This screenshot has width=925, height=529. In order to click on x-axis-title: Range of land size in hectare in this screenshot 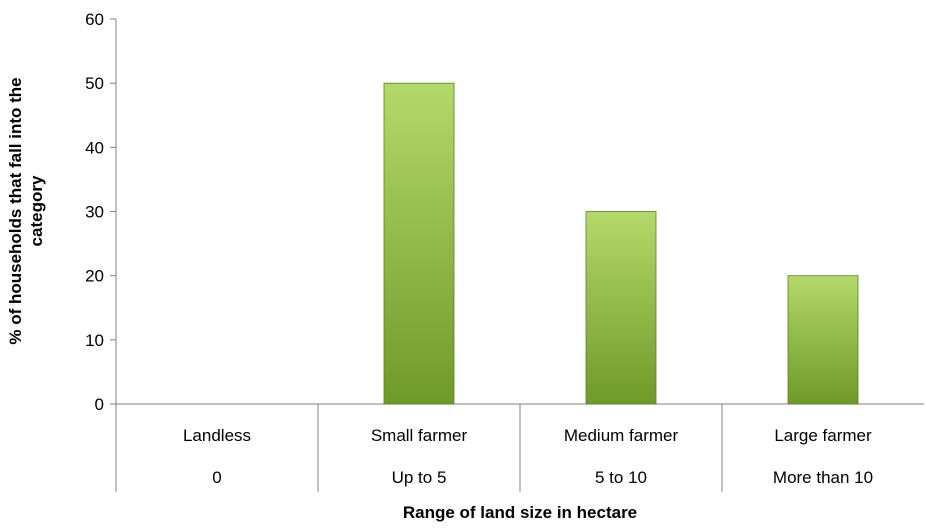, I will do `click(520, 512)`.